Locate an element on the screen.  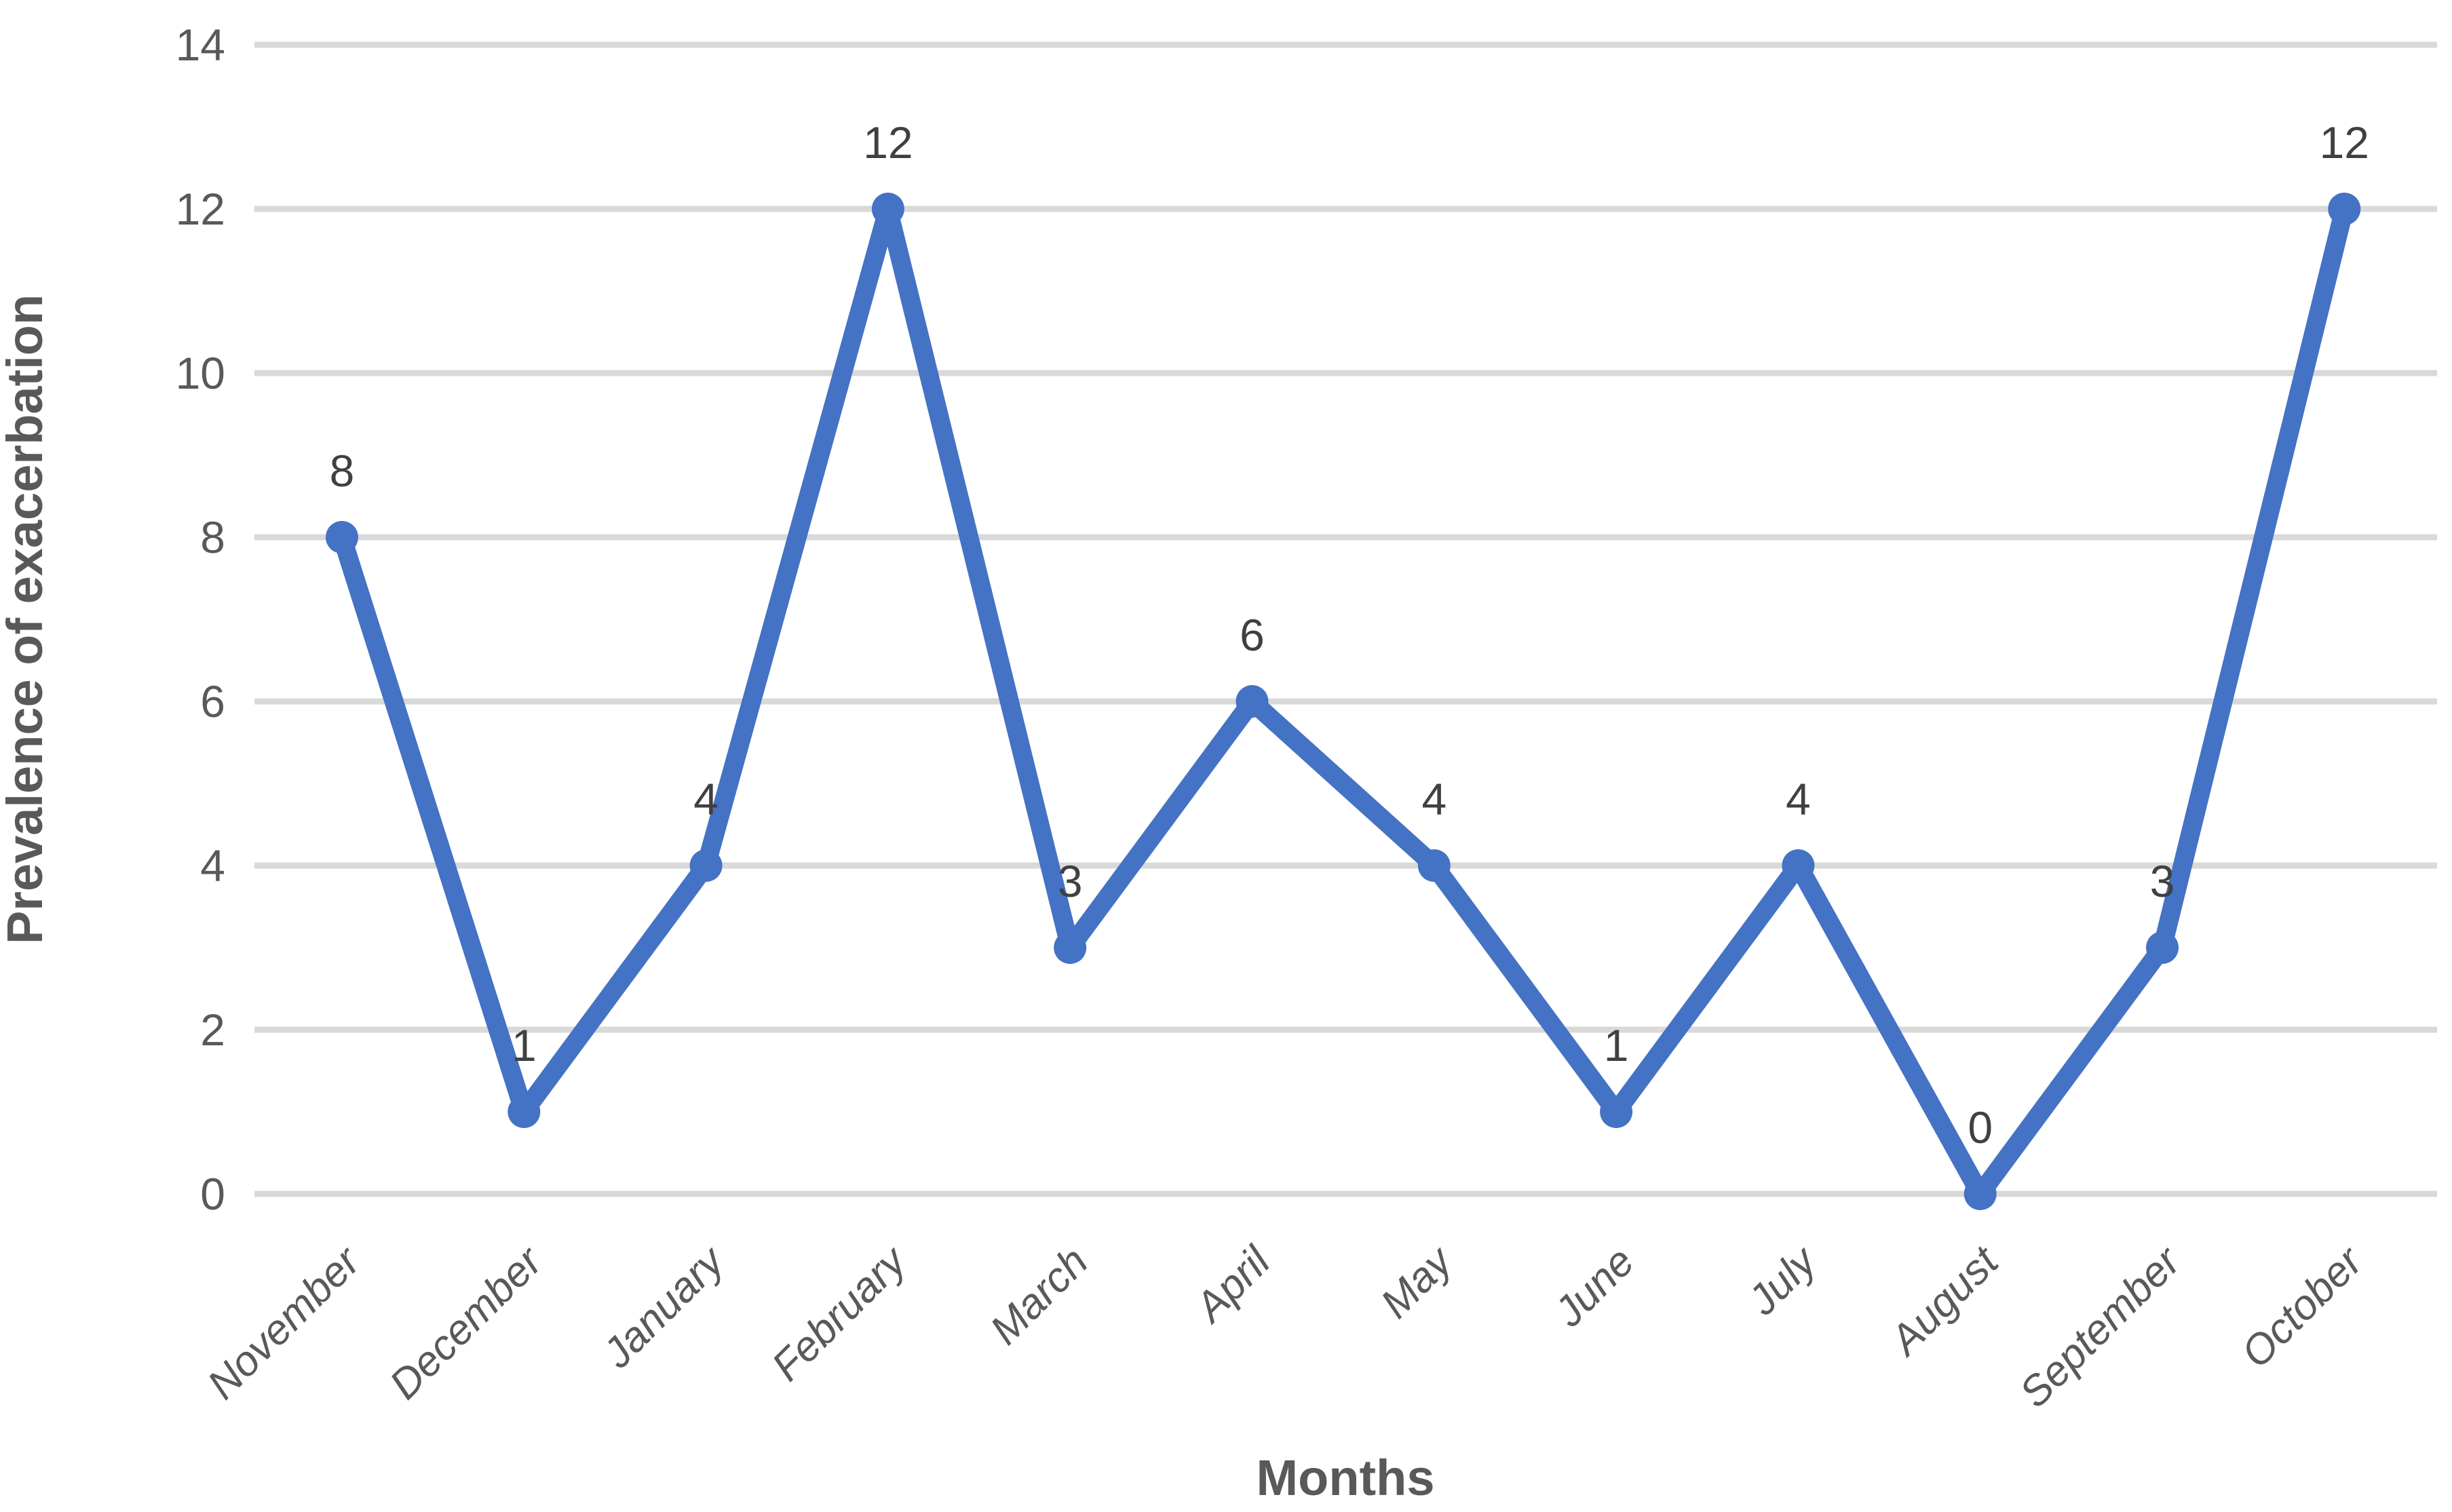
y-axis-title: Prevalence of exacerbation is located at coordinates (26, 619).